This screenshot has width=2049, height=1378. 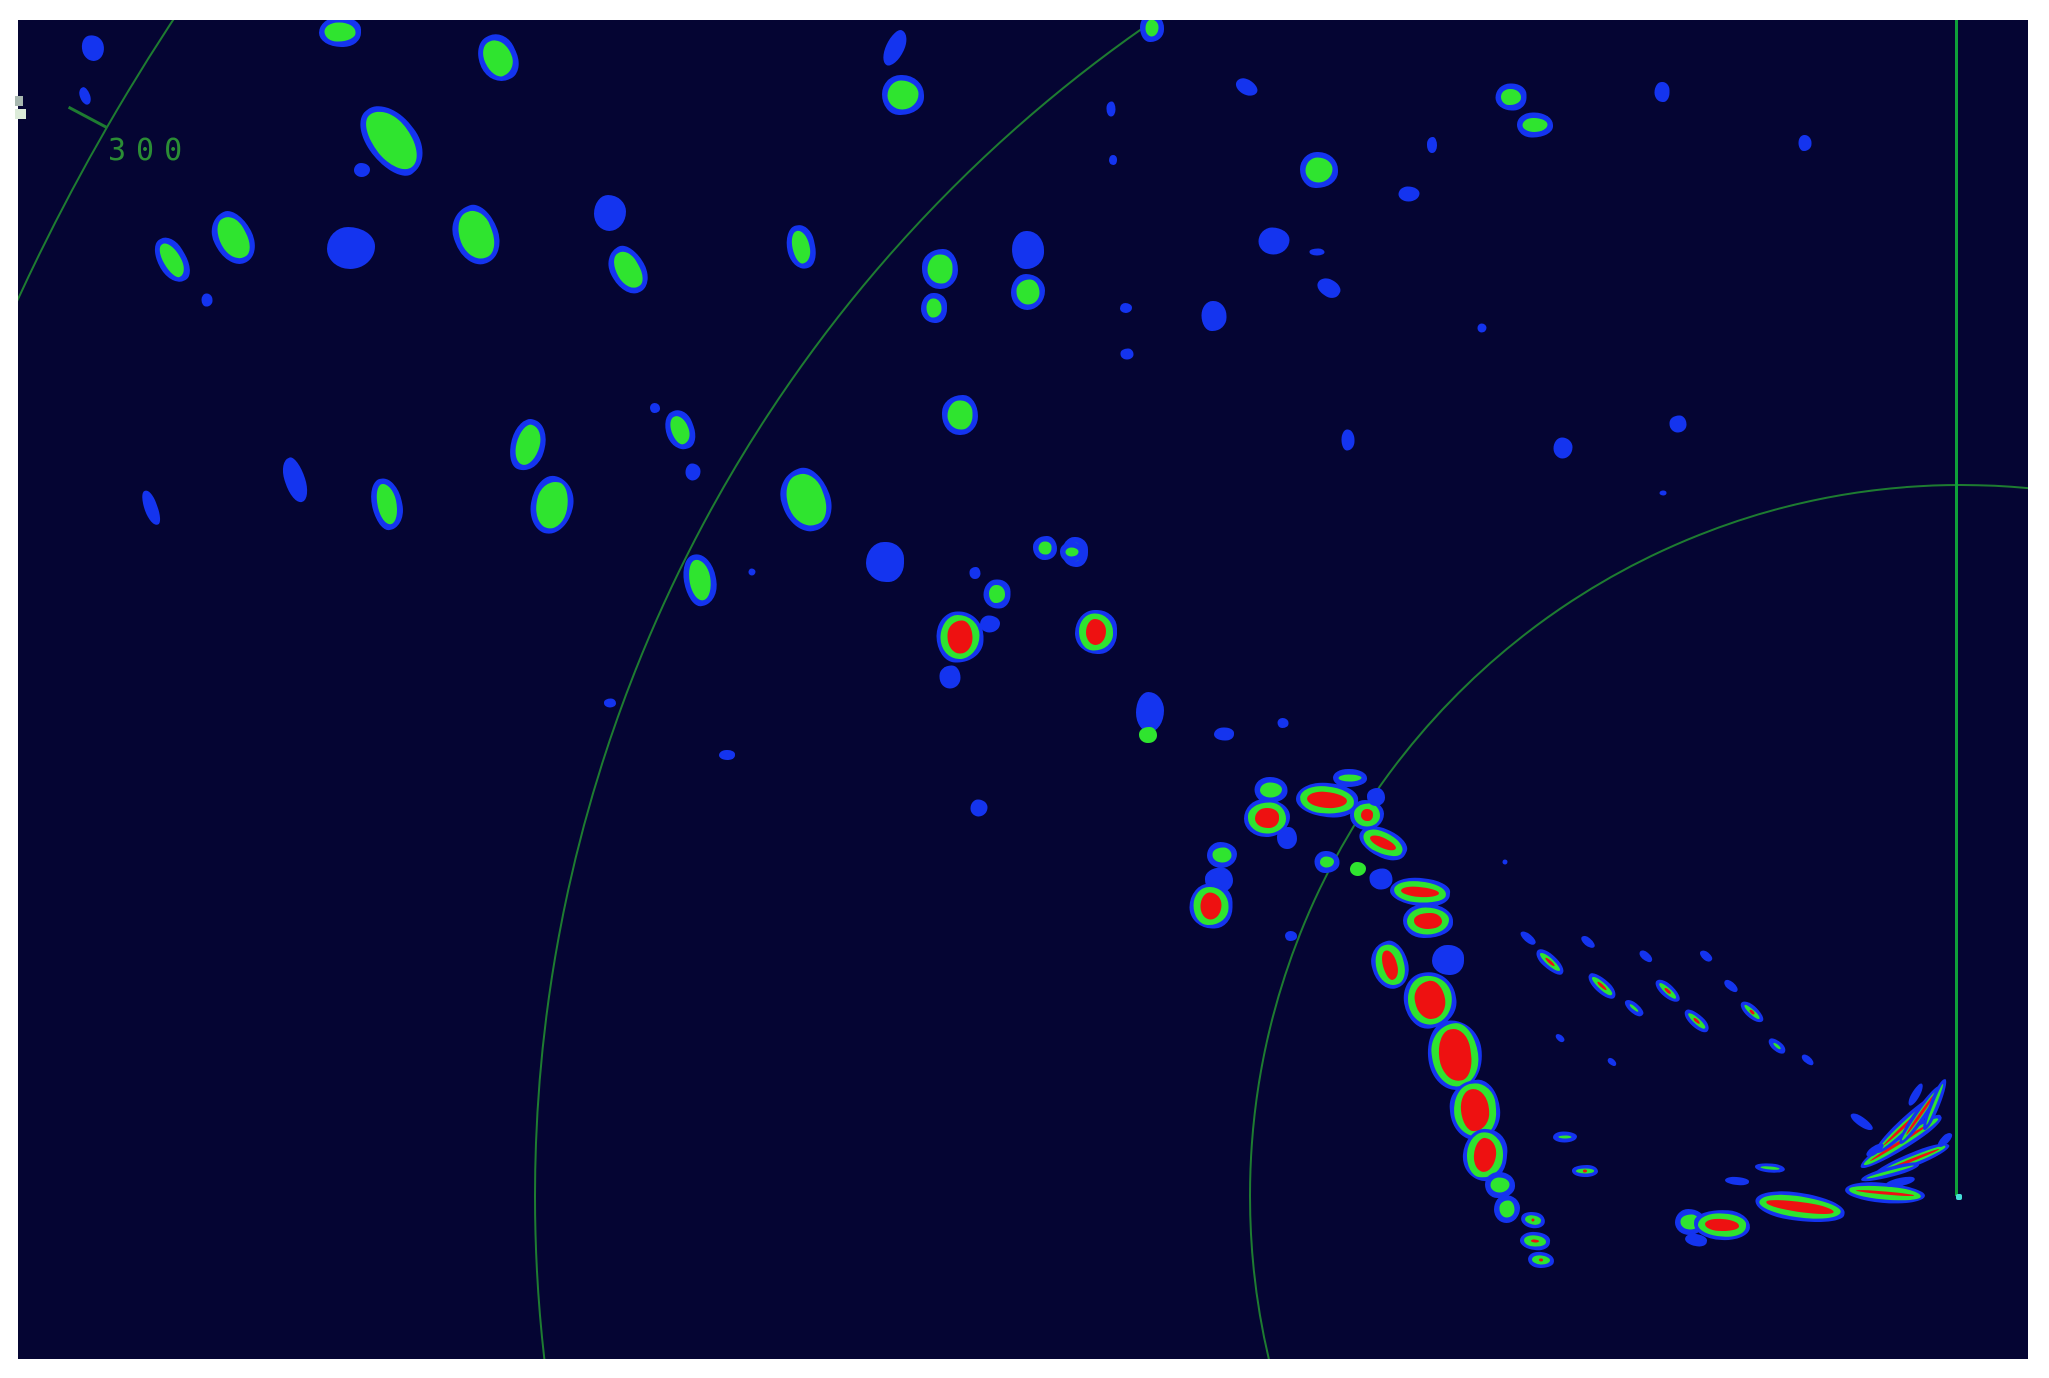 What do you see at coordinates (1956, 608) in the screenshot?
I see `north-radial-line` at bounding box center [1956, 608].